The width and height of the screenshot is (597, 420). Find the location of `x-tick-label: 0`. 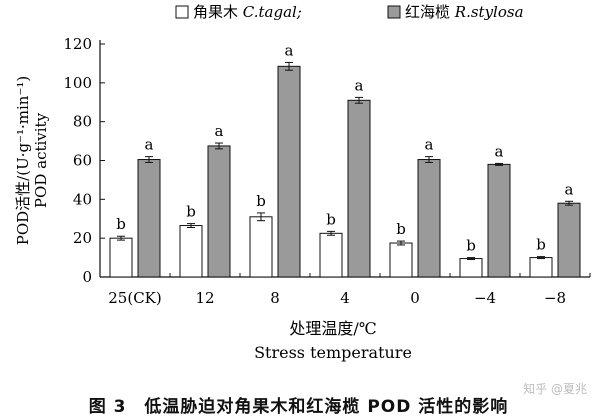

x-tick-label: 0 is located at coordinates (415, 298).